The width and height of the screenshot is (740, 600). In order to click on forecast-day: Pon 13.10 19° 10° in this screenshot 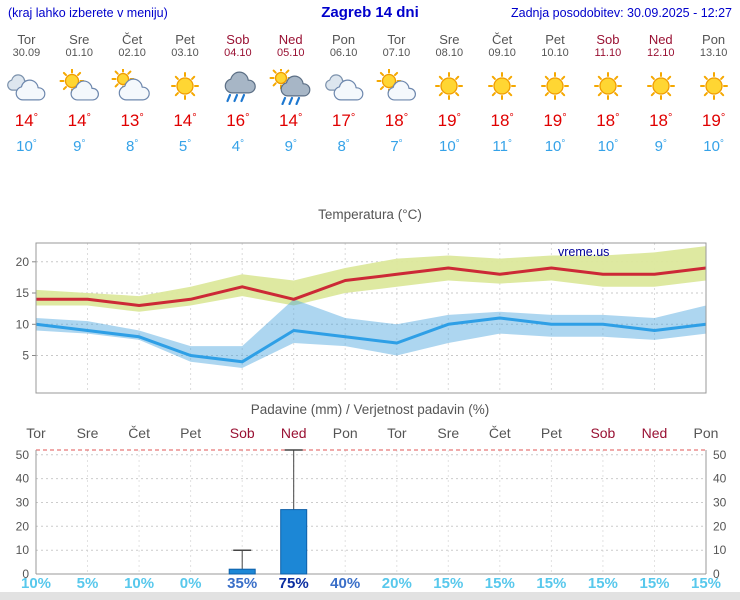, I will do `click(713, 92)`.